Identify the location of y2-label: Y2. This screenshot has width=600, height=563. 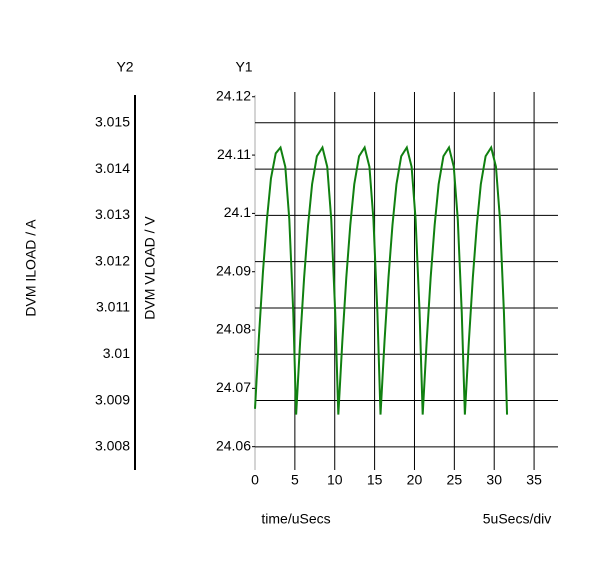
(124, 67).